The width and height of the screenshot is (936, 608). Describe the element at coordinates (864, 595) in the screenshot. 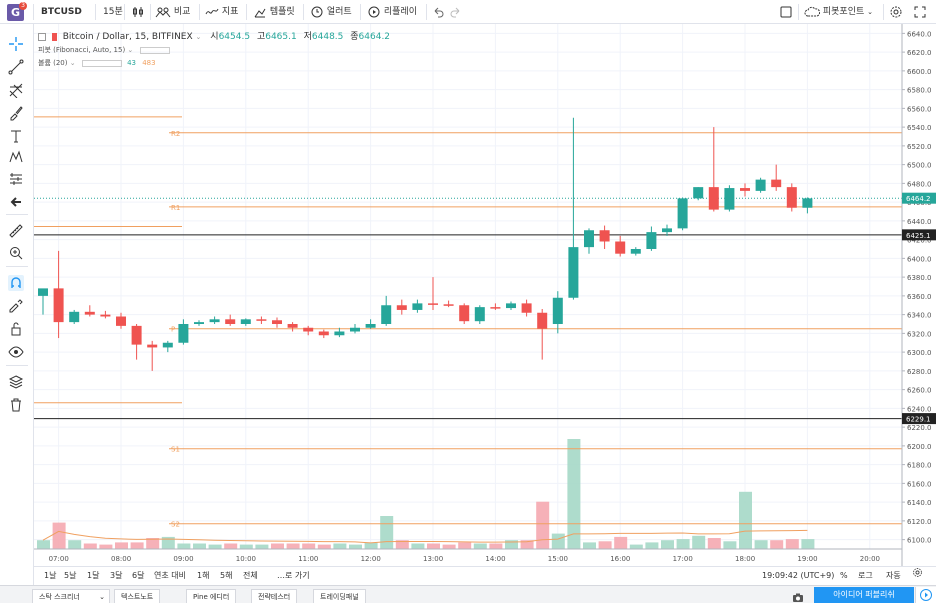

I see `publish-idea-button: 아이디어 퍼블리쉬` at that location.